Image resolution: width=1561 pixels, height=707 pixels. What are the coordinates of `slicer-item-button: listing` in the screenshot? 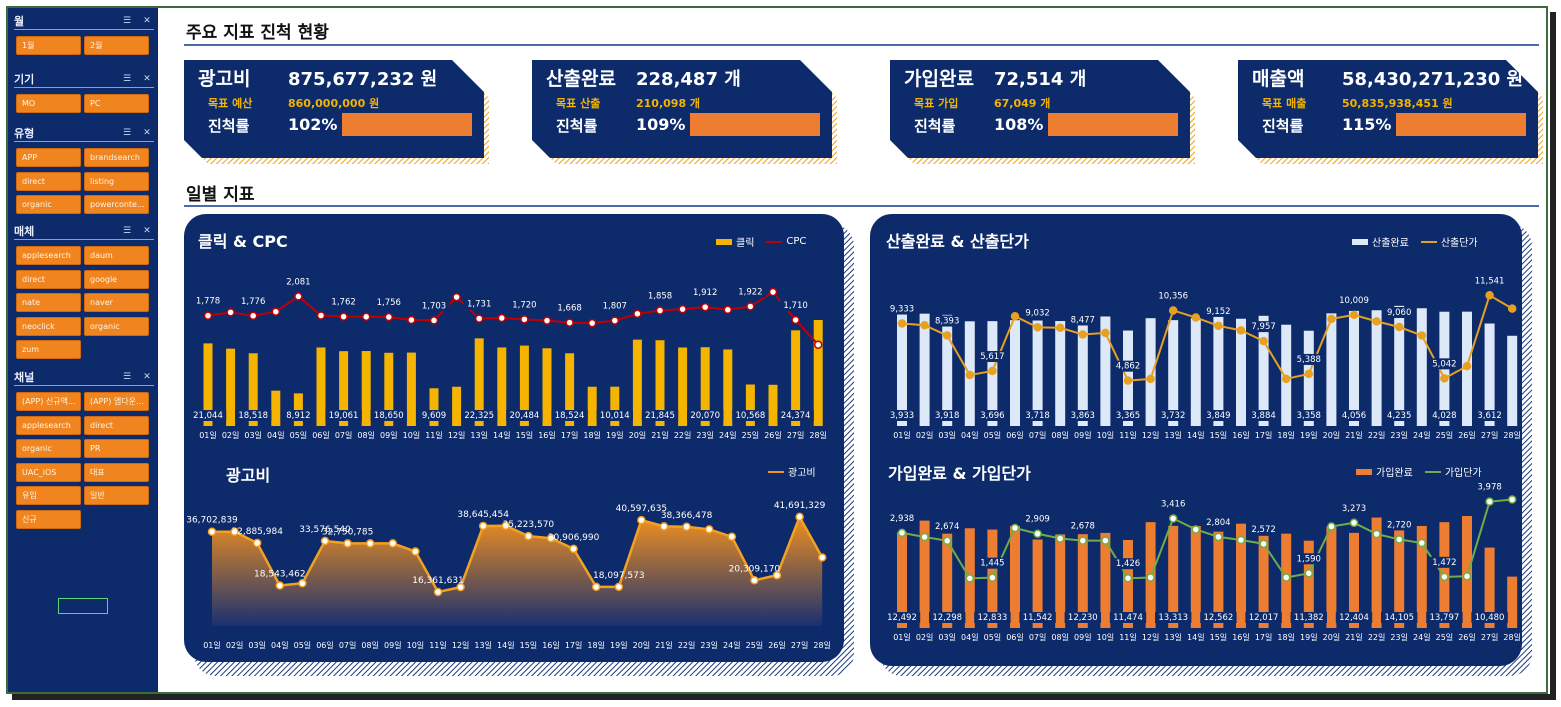 It's located at (116, 181).